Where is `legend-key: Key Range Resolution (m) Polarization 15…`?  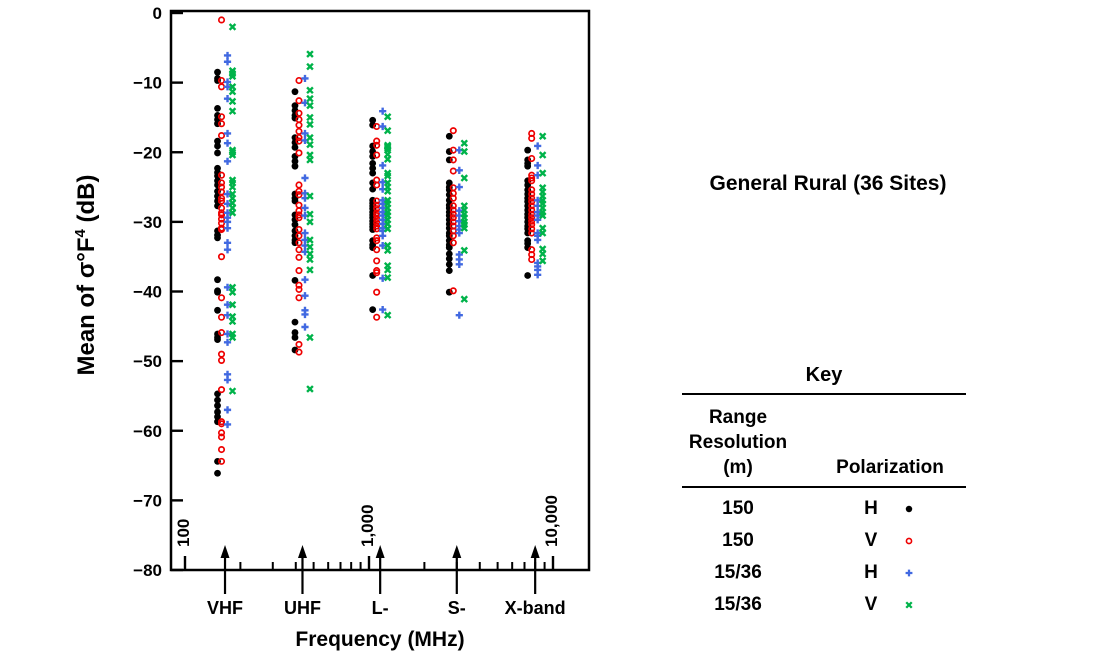
legend-key: Key Range Resolution (m) Polarization 15… is located at coordinates (824, 490).